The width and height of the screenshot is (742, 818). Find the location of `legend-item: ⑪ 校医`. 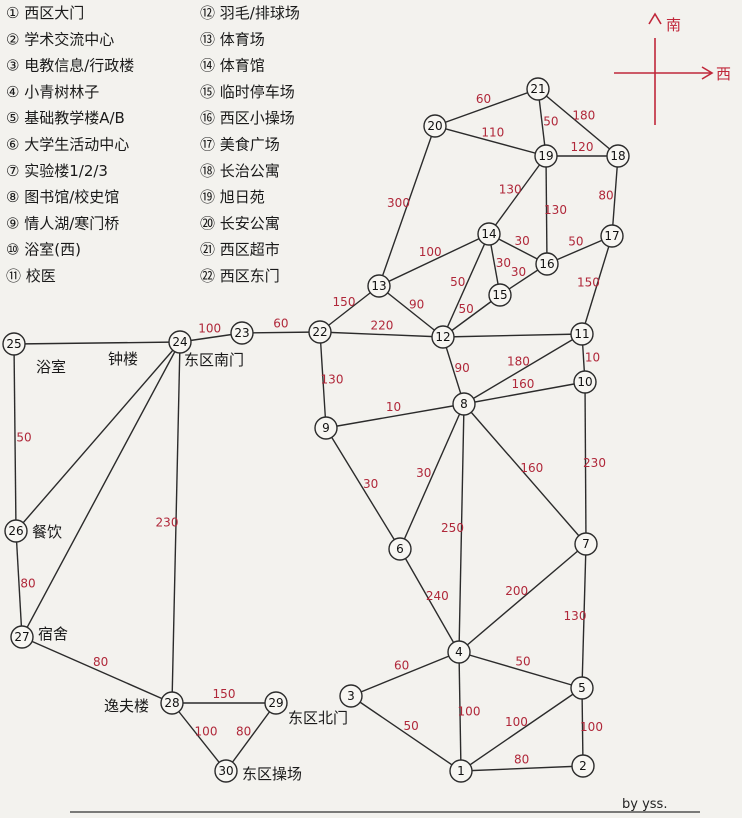

legend-item: ⑪ 校医 is located at coordinates (31, 276).